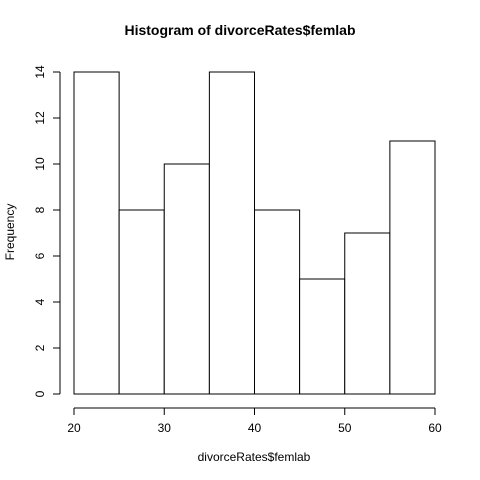 The image size is (480, 480). Describe the element at coordinates (435, 428) in the screenshot. I see `x-tick-label: 60` at that location.